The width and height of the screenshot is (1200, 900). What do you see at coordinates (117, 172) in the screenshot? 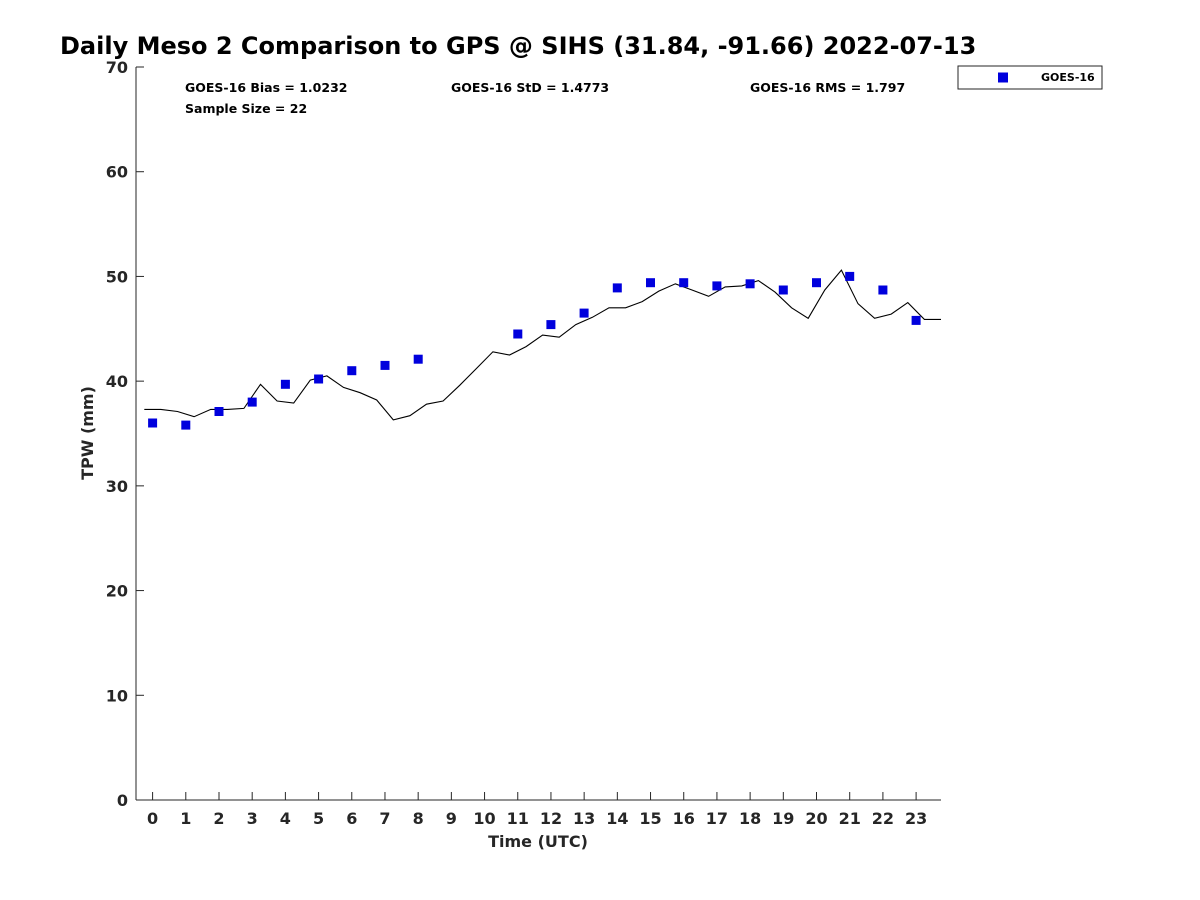
I see `y-tick-label: 60` at bounding box center [117, 172].